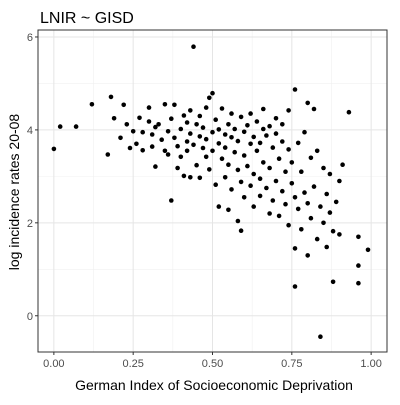 The image size is (400, 405). What do you see at coordinates (30, 317) in the screenshot?
I see `y-tick-label: 0` at bounding box center [30, 317].